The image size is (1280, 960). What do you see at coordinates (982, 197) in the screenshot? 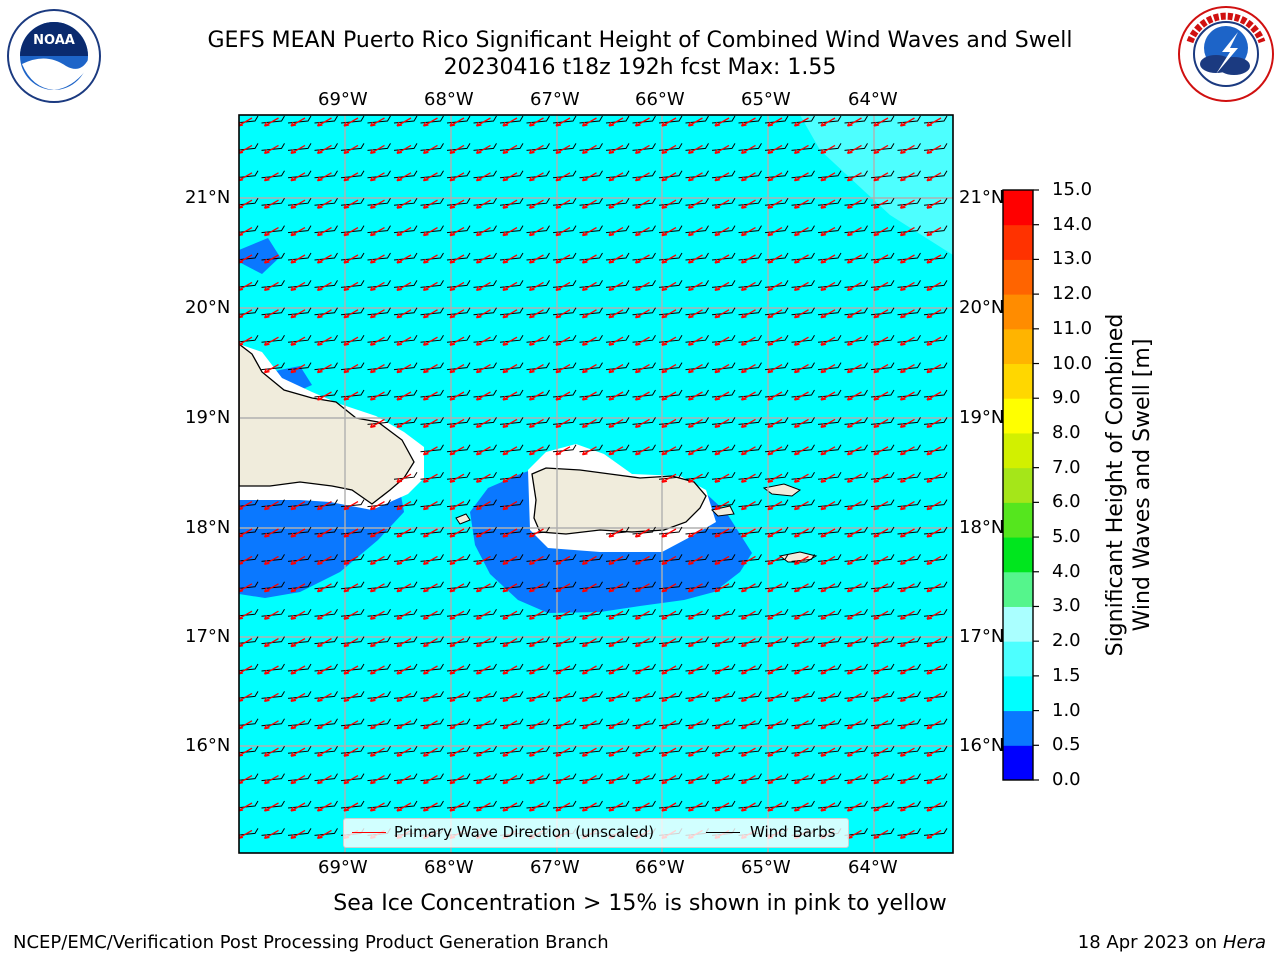
I see `lat-label-right: 21°N` at bounding box center [982, 197].